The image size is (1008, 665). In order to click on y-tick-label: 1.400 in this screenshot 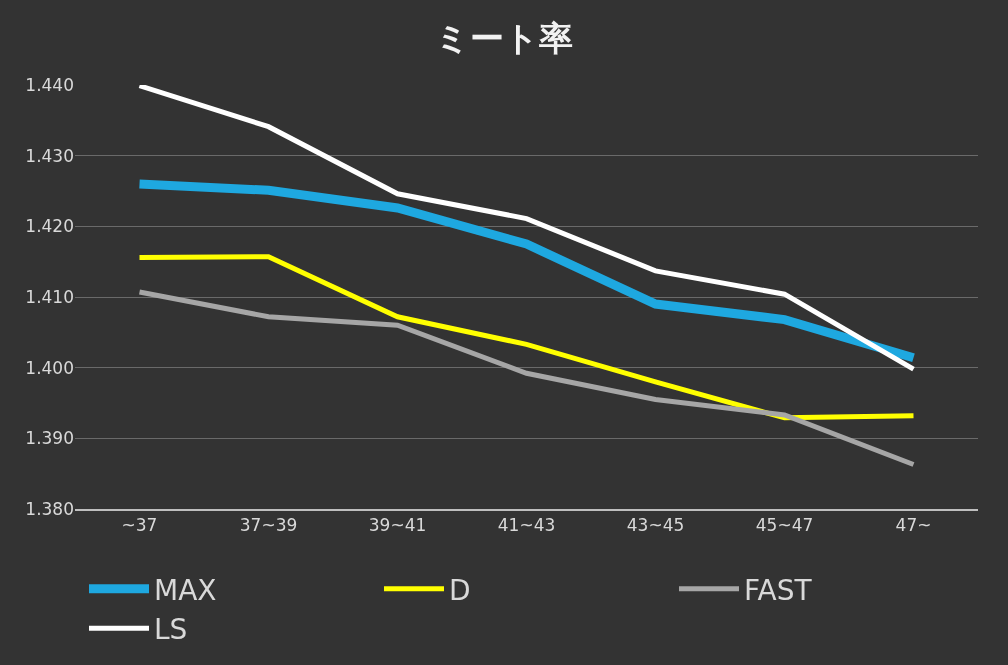, I will do `click(49, 367)`.